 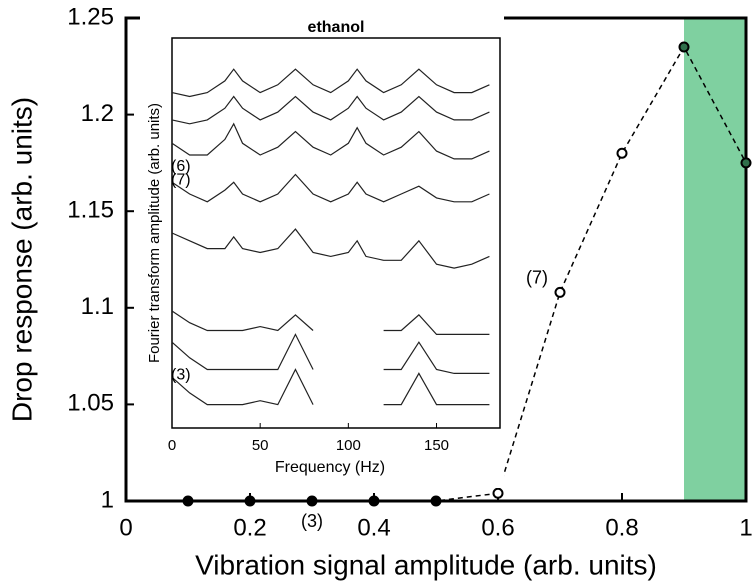 What do you see at coordinates (537, 278) in the screenshot?
I see `annotation: (7)` at bounding box center [537, 278].